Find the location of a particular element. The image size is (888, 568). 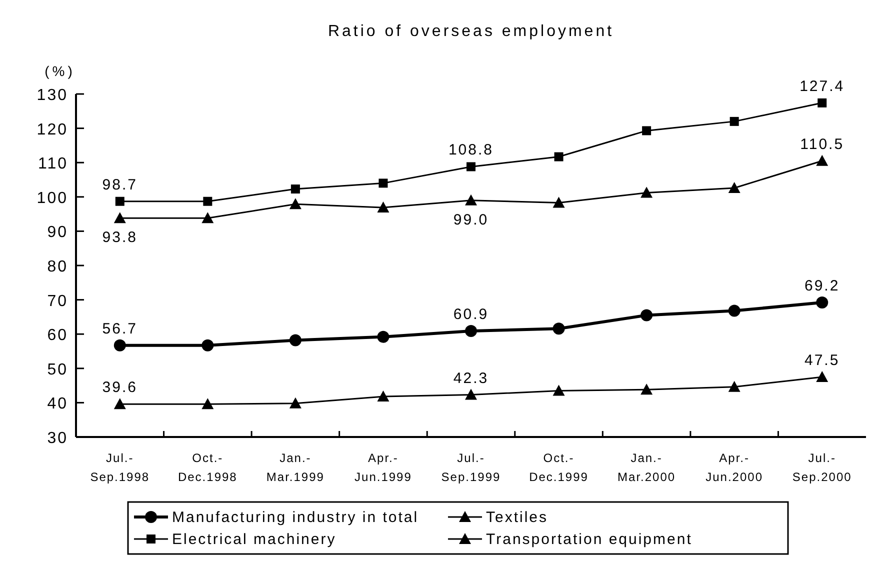

x-tick-label: Jul.- Sep.1998 is located at coordinates (120, 467).